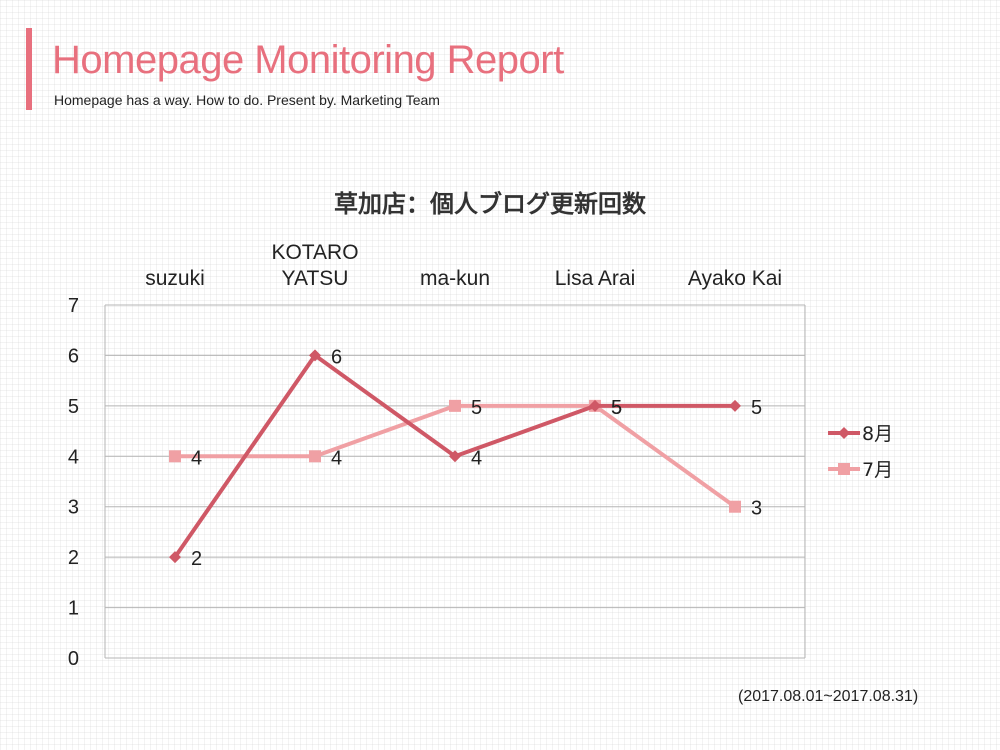  Describe the element at coordinates (828, 696) in the screenshot. I see `period-note: (2017.08.01~2017.08.31)` at that location.